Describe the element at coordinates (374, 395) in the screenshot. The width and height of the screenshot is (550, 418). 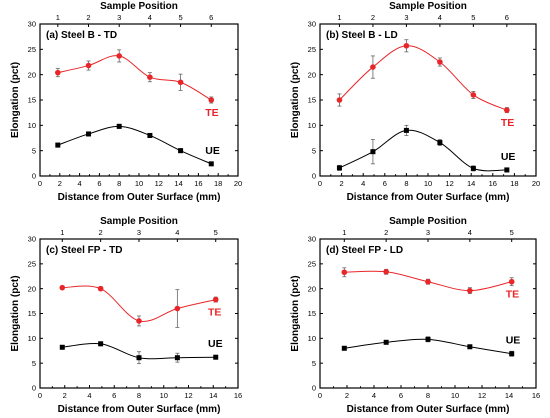
I see `x-tick-label: 4` at that location.